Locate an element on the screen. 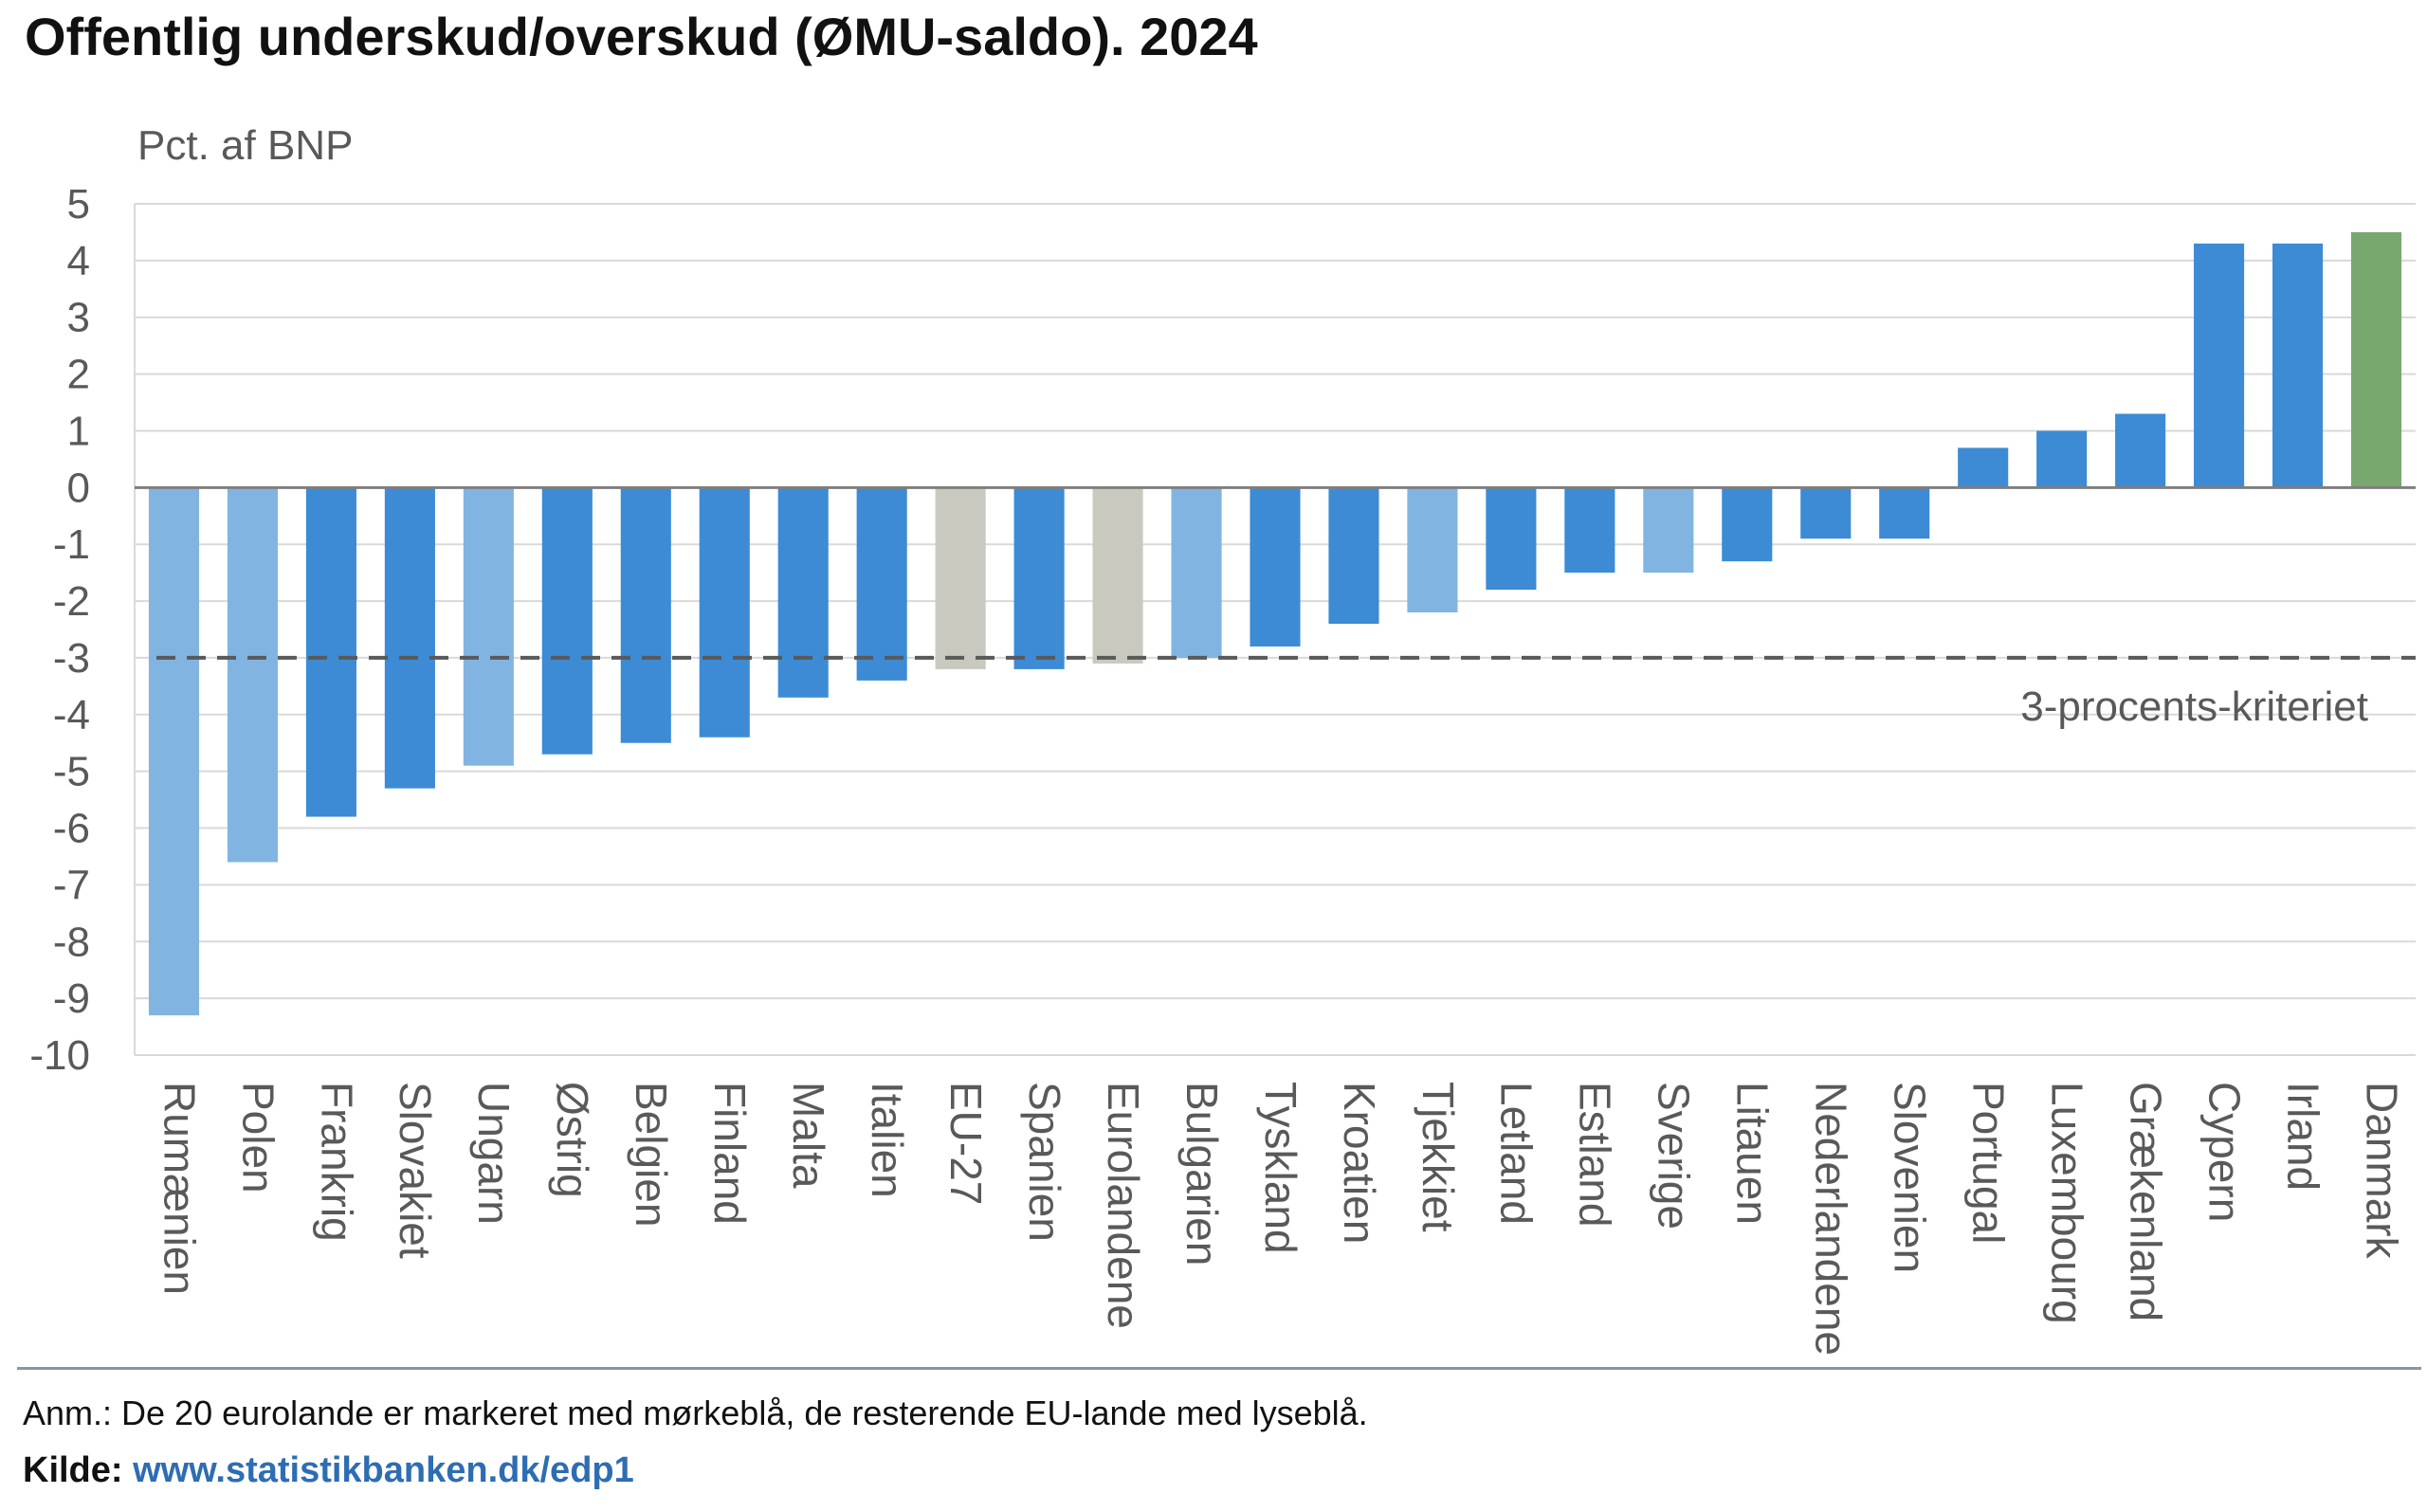  x-tick-label: Spanien is located at coordinates (1044, 1162).